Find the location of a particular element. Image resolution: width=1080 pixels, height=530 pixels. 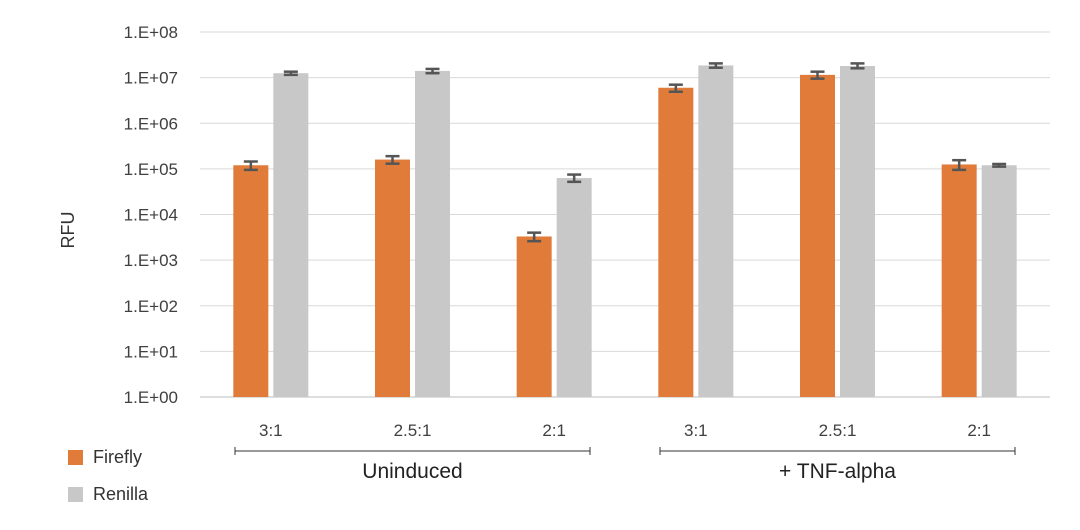

y-tick-label: 1.E+04 is located at coordinates (151, 215).